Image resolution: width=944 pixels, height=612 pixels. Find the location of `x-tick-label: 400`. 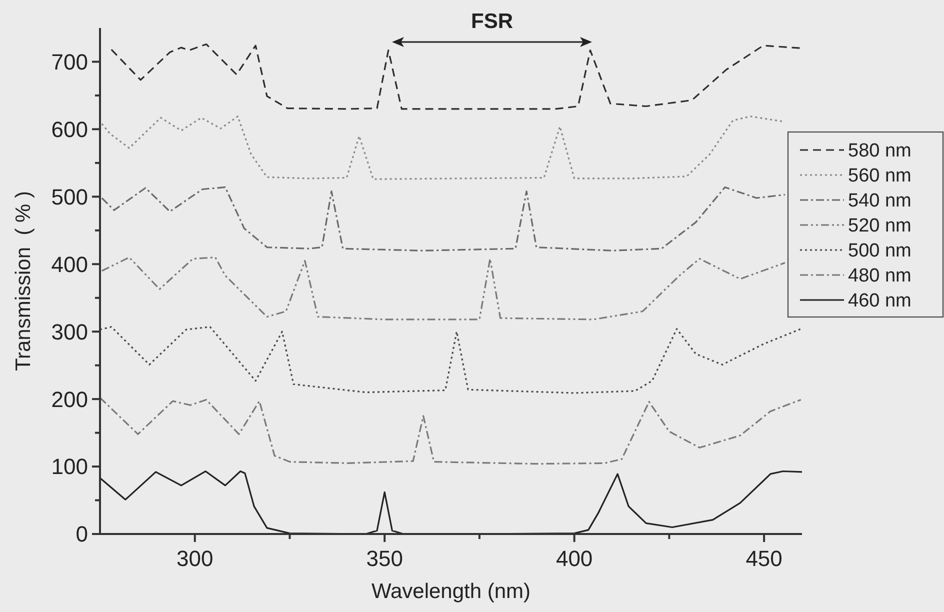

x-tick-label: 400 is located at coordinates (574, 558).